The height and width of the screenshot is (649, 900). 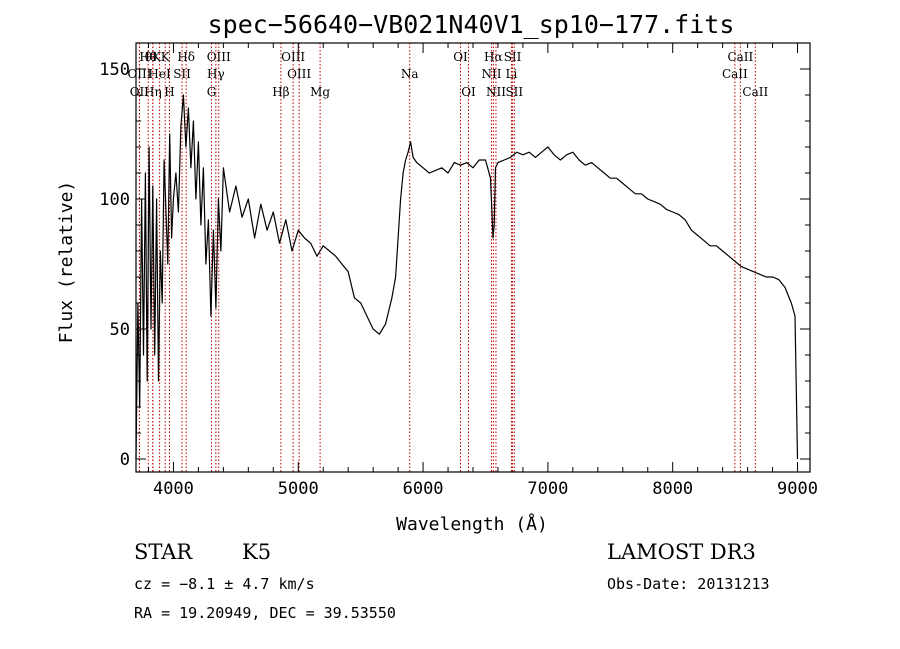 What do you see at coordinates (688, 584) in the screenshot?
I see `observation-date: Obs-Date: 20131213` at bounding box center [688, 584].